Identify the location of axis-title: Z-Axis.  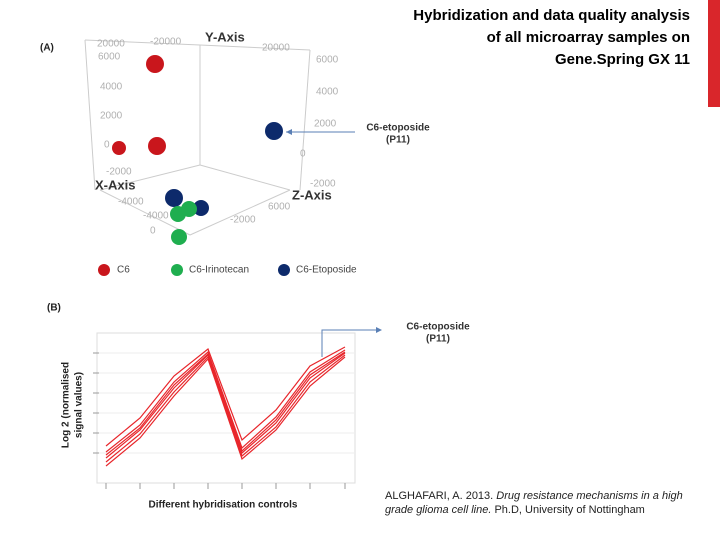
(312, 194).